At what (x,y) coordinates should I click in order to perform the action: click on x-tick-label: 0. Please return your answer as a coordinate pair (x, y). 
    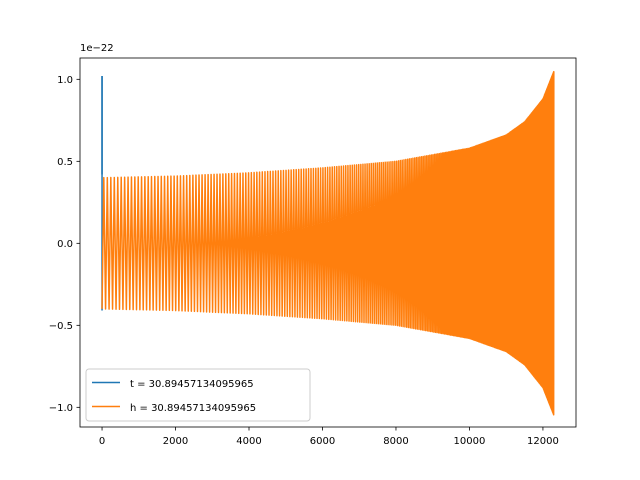
    Looking at the image, I should click on (102, 441).